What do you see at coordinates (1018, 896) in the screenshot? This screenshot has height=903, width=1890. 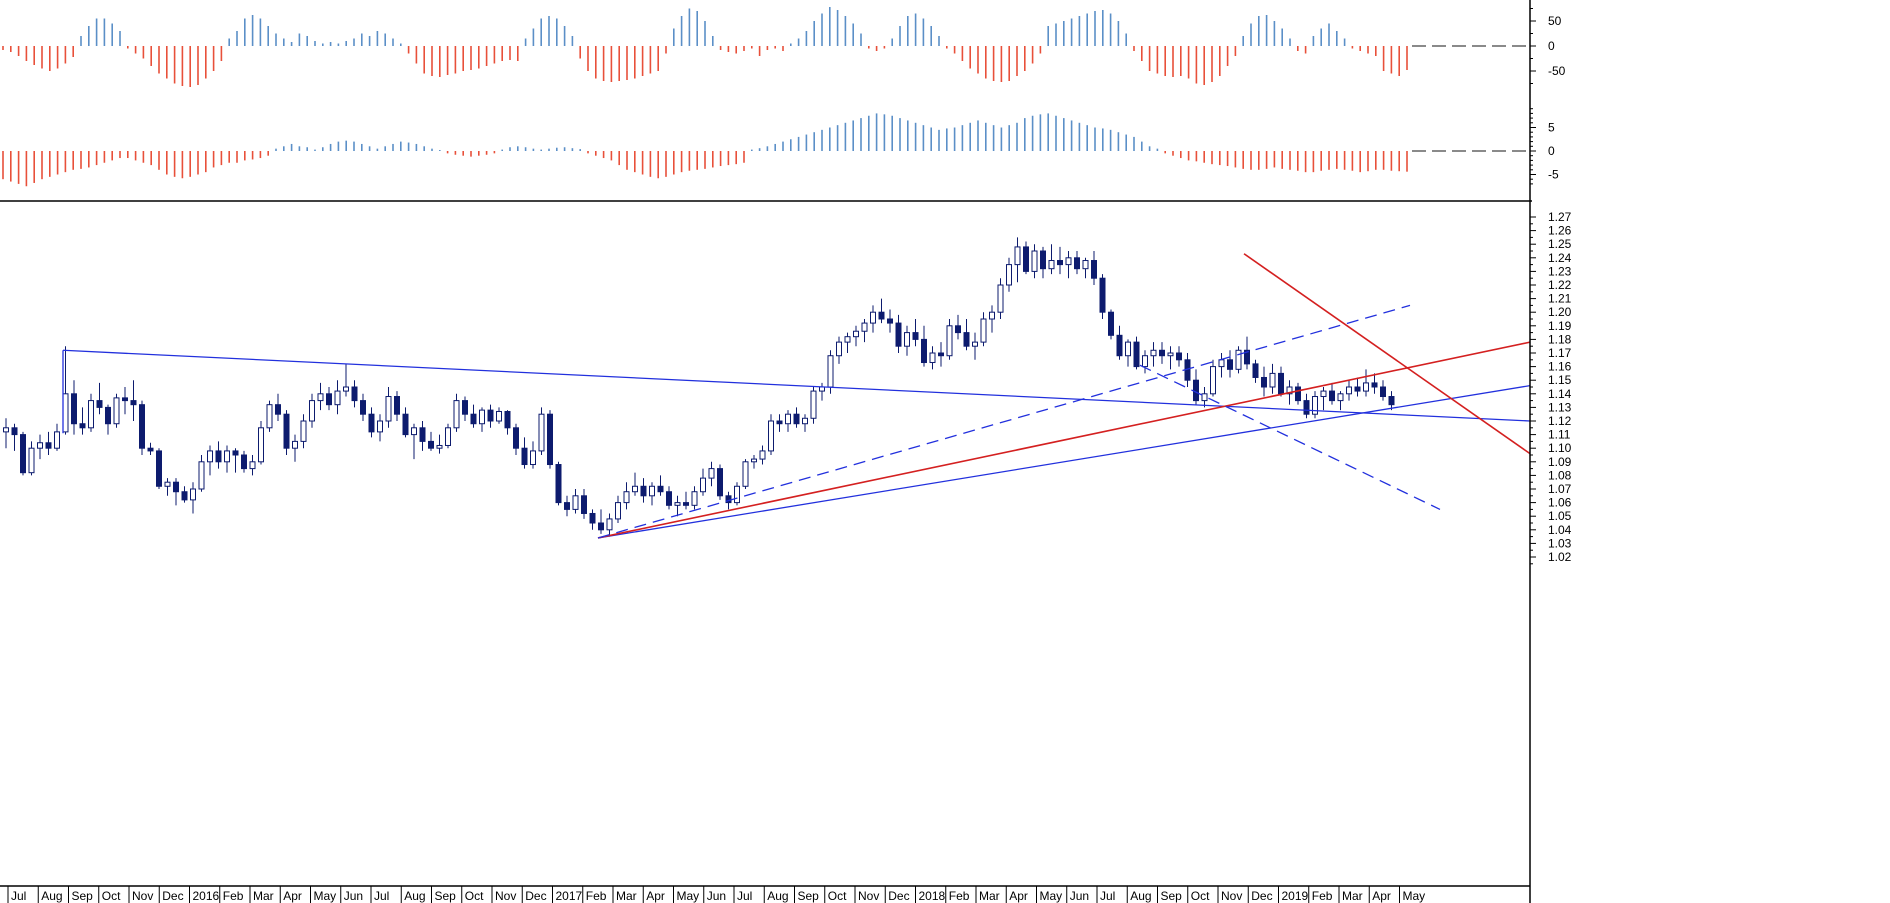 I see `xtick-label-33: Apr` at bounding box center [1018, 896].